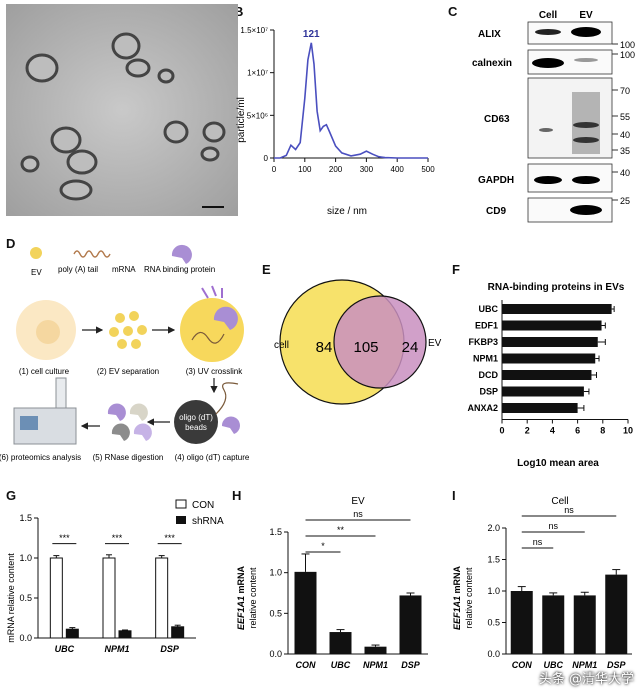 The width and height of the screenshot is (640, 691). What do you see at coordinates (305, 169) in the screenshot?
I see `x-tick-label: 100` at bounding box center [305, 169].